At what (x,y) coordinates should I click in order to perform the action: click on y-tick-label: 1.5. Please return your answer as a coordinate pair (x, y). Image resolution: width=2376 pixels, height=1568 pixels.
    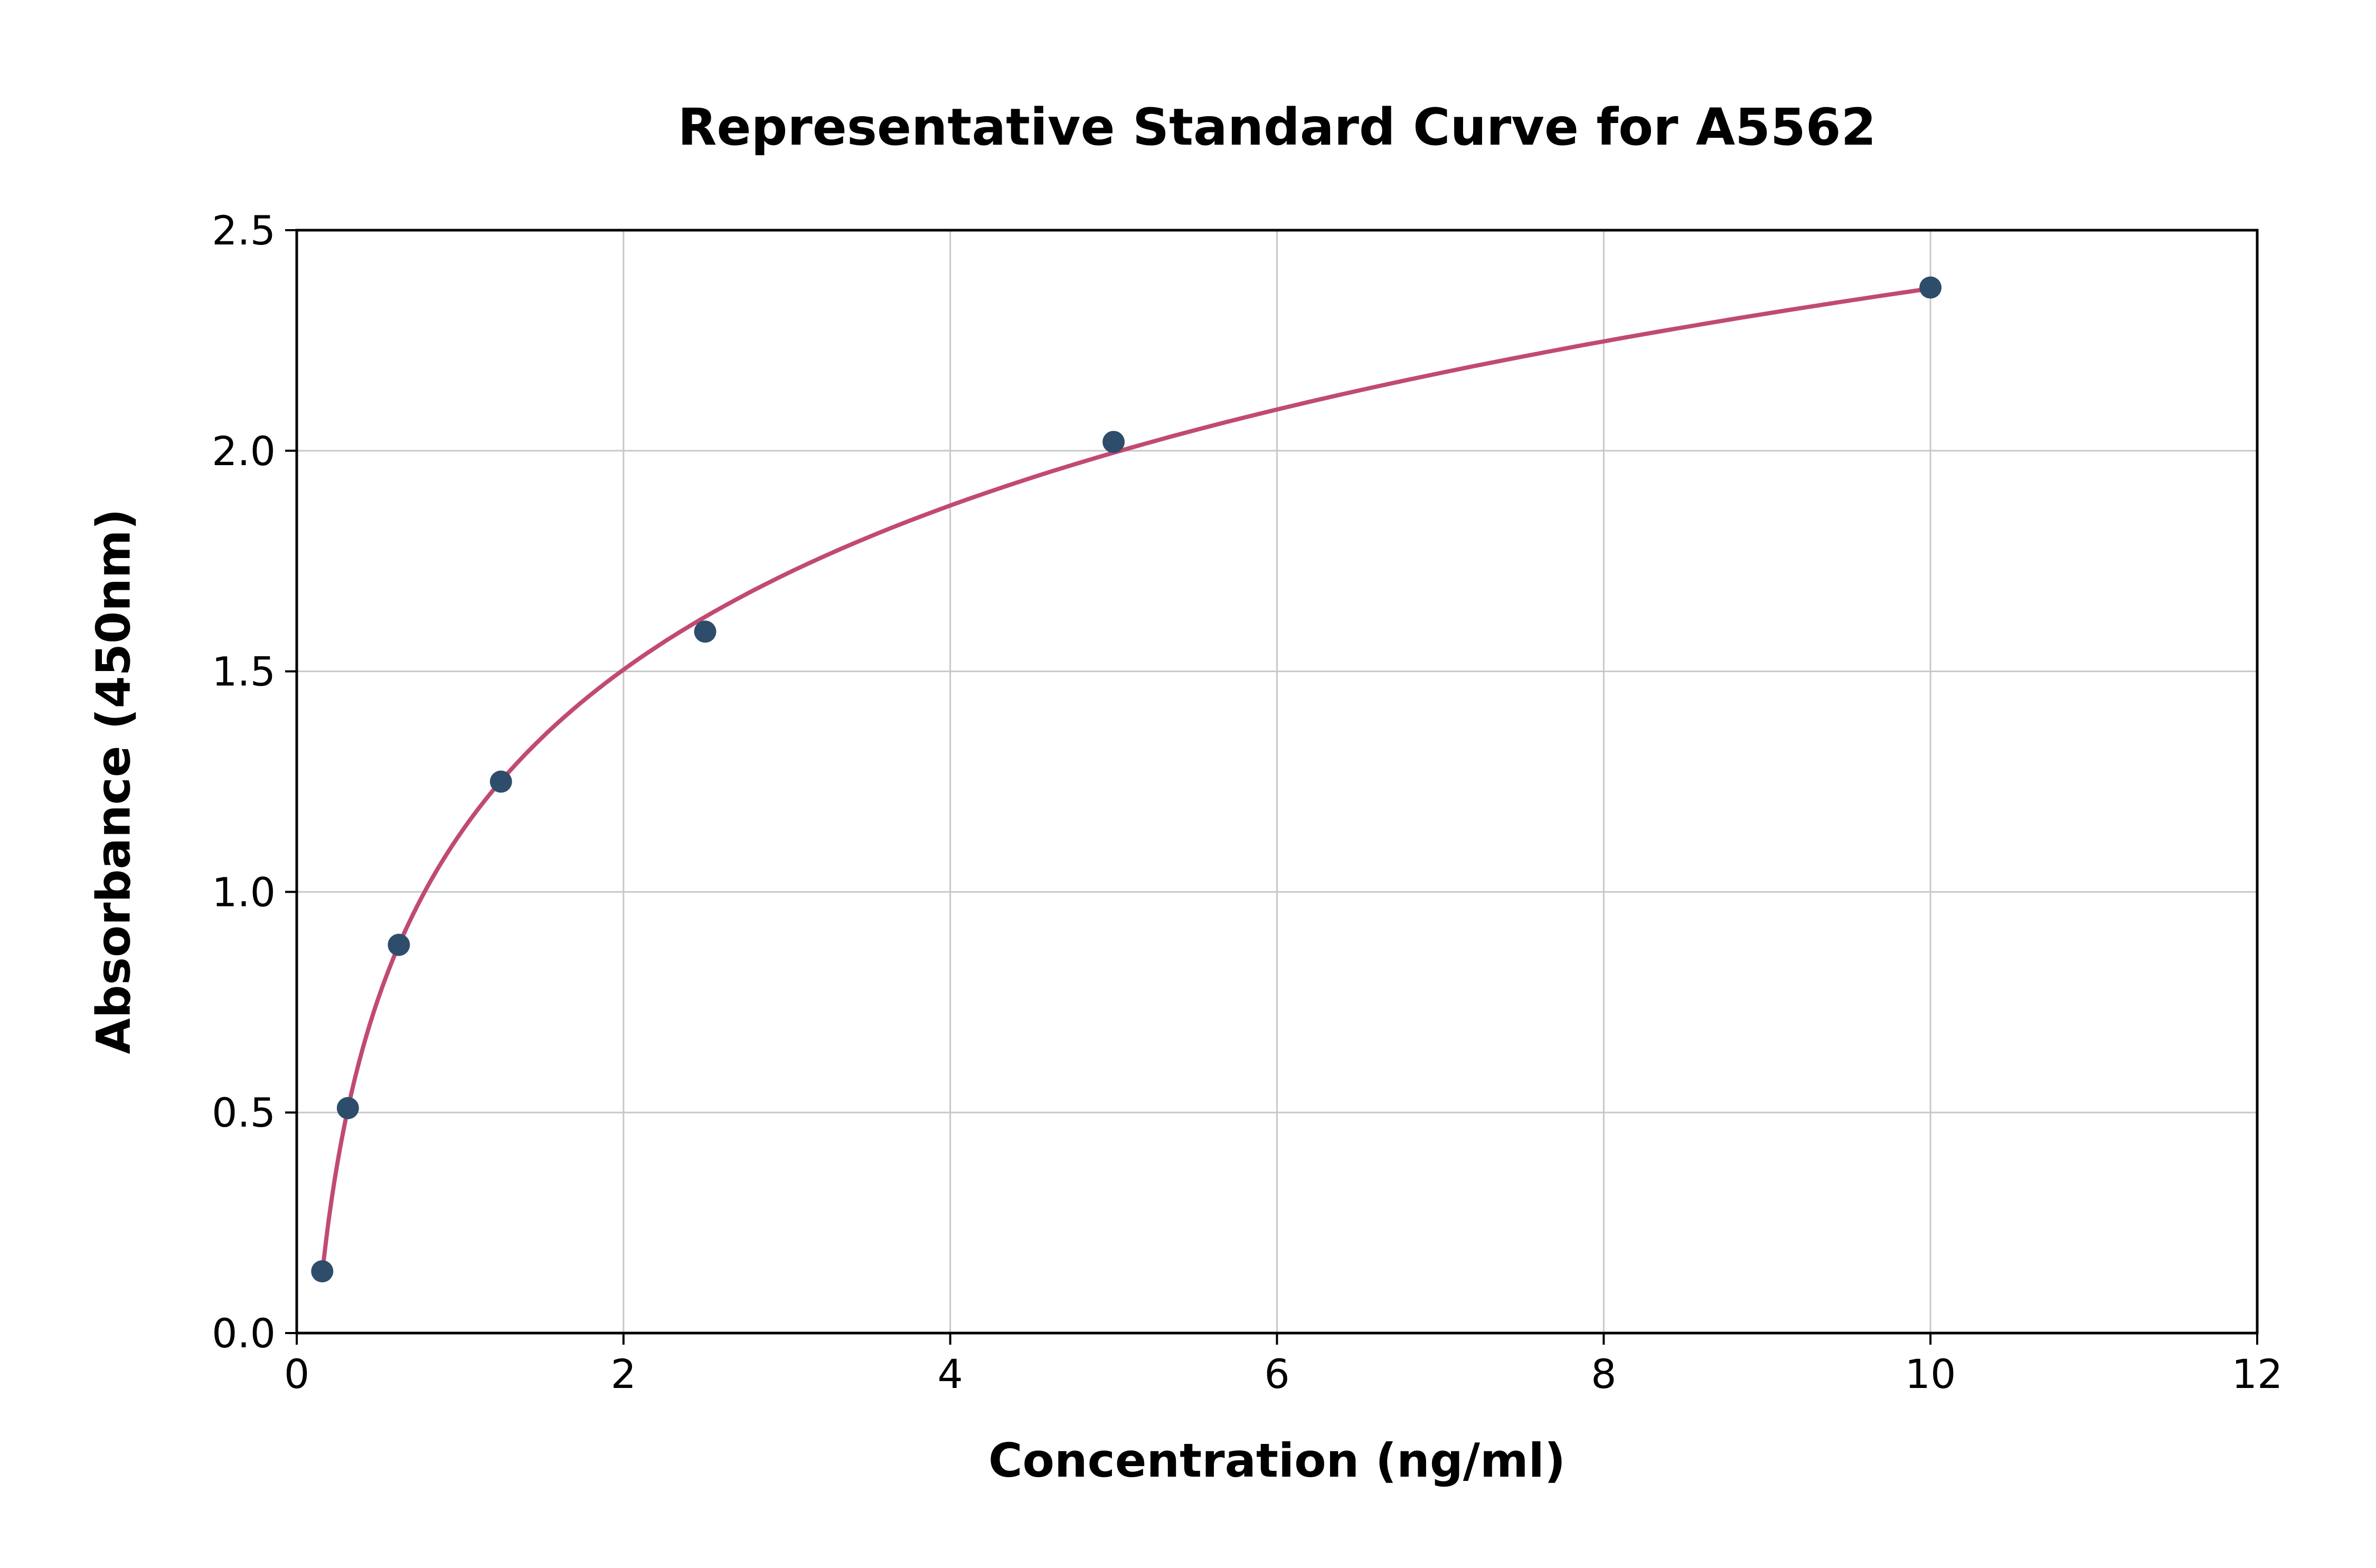
    Looking at the image, I should click on (244, 671).